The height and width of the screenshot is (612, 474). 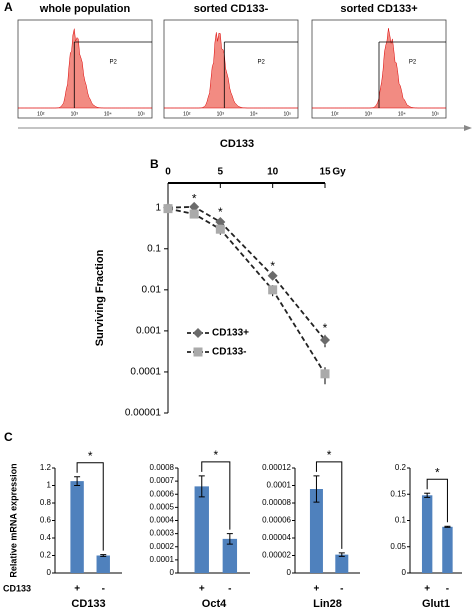 What do you see at coordinates (229, 352) in the screenshot?
I see `legend-label: CD133-` at bounding box center [229, 352].